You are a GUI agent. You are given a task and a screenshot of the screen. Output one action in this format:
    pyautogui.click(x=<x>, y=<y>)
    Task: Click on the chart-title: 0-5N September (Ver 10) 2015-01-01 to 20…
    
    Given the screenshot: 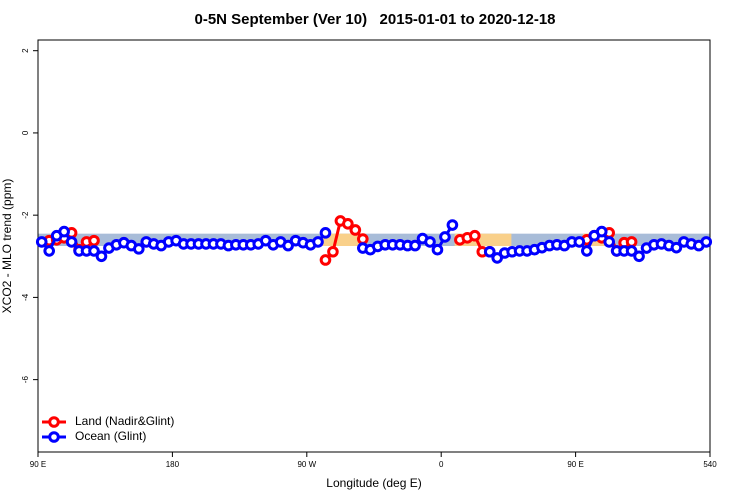 What is the action you would take?
    pyautogui.click(x=374, y=19)
    